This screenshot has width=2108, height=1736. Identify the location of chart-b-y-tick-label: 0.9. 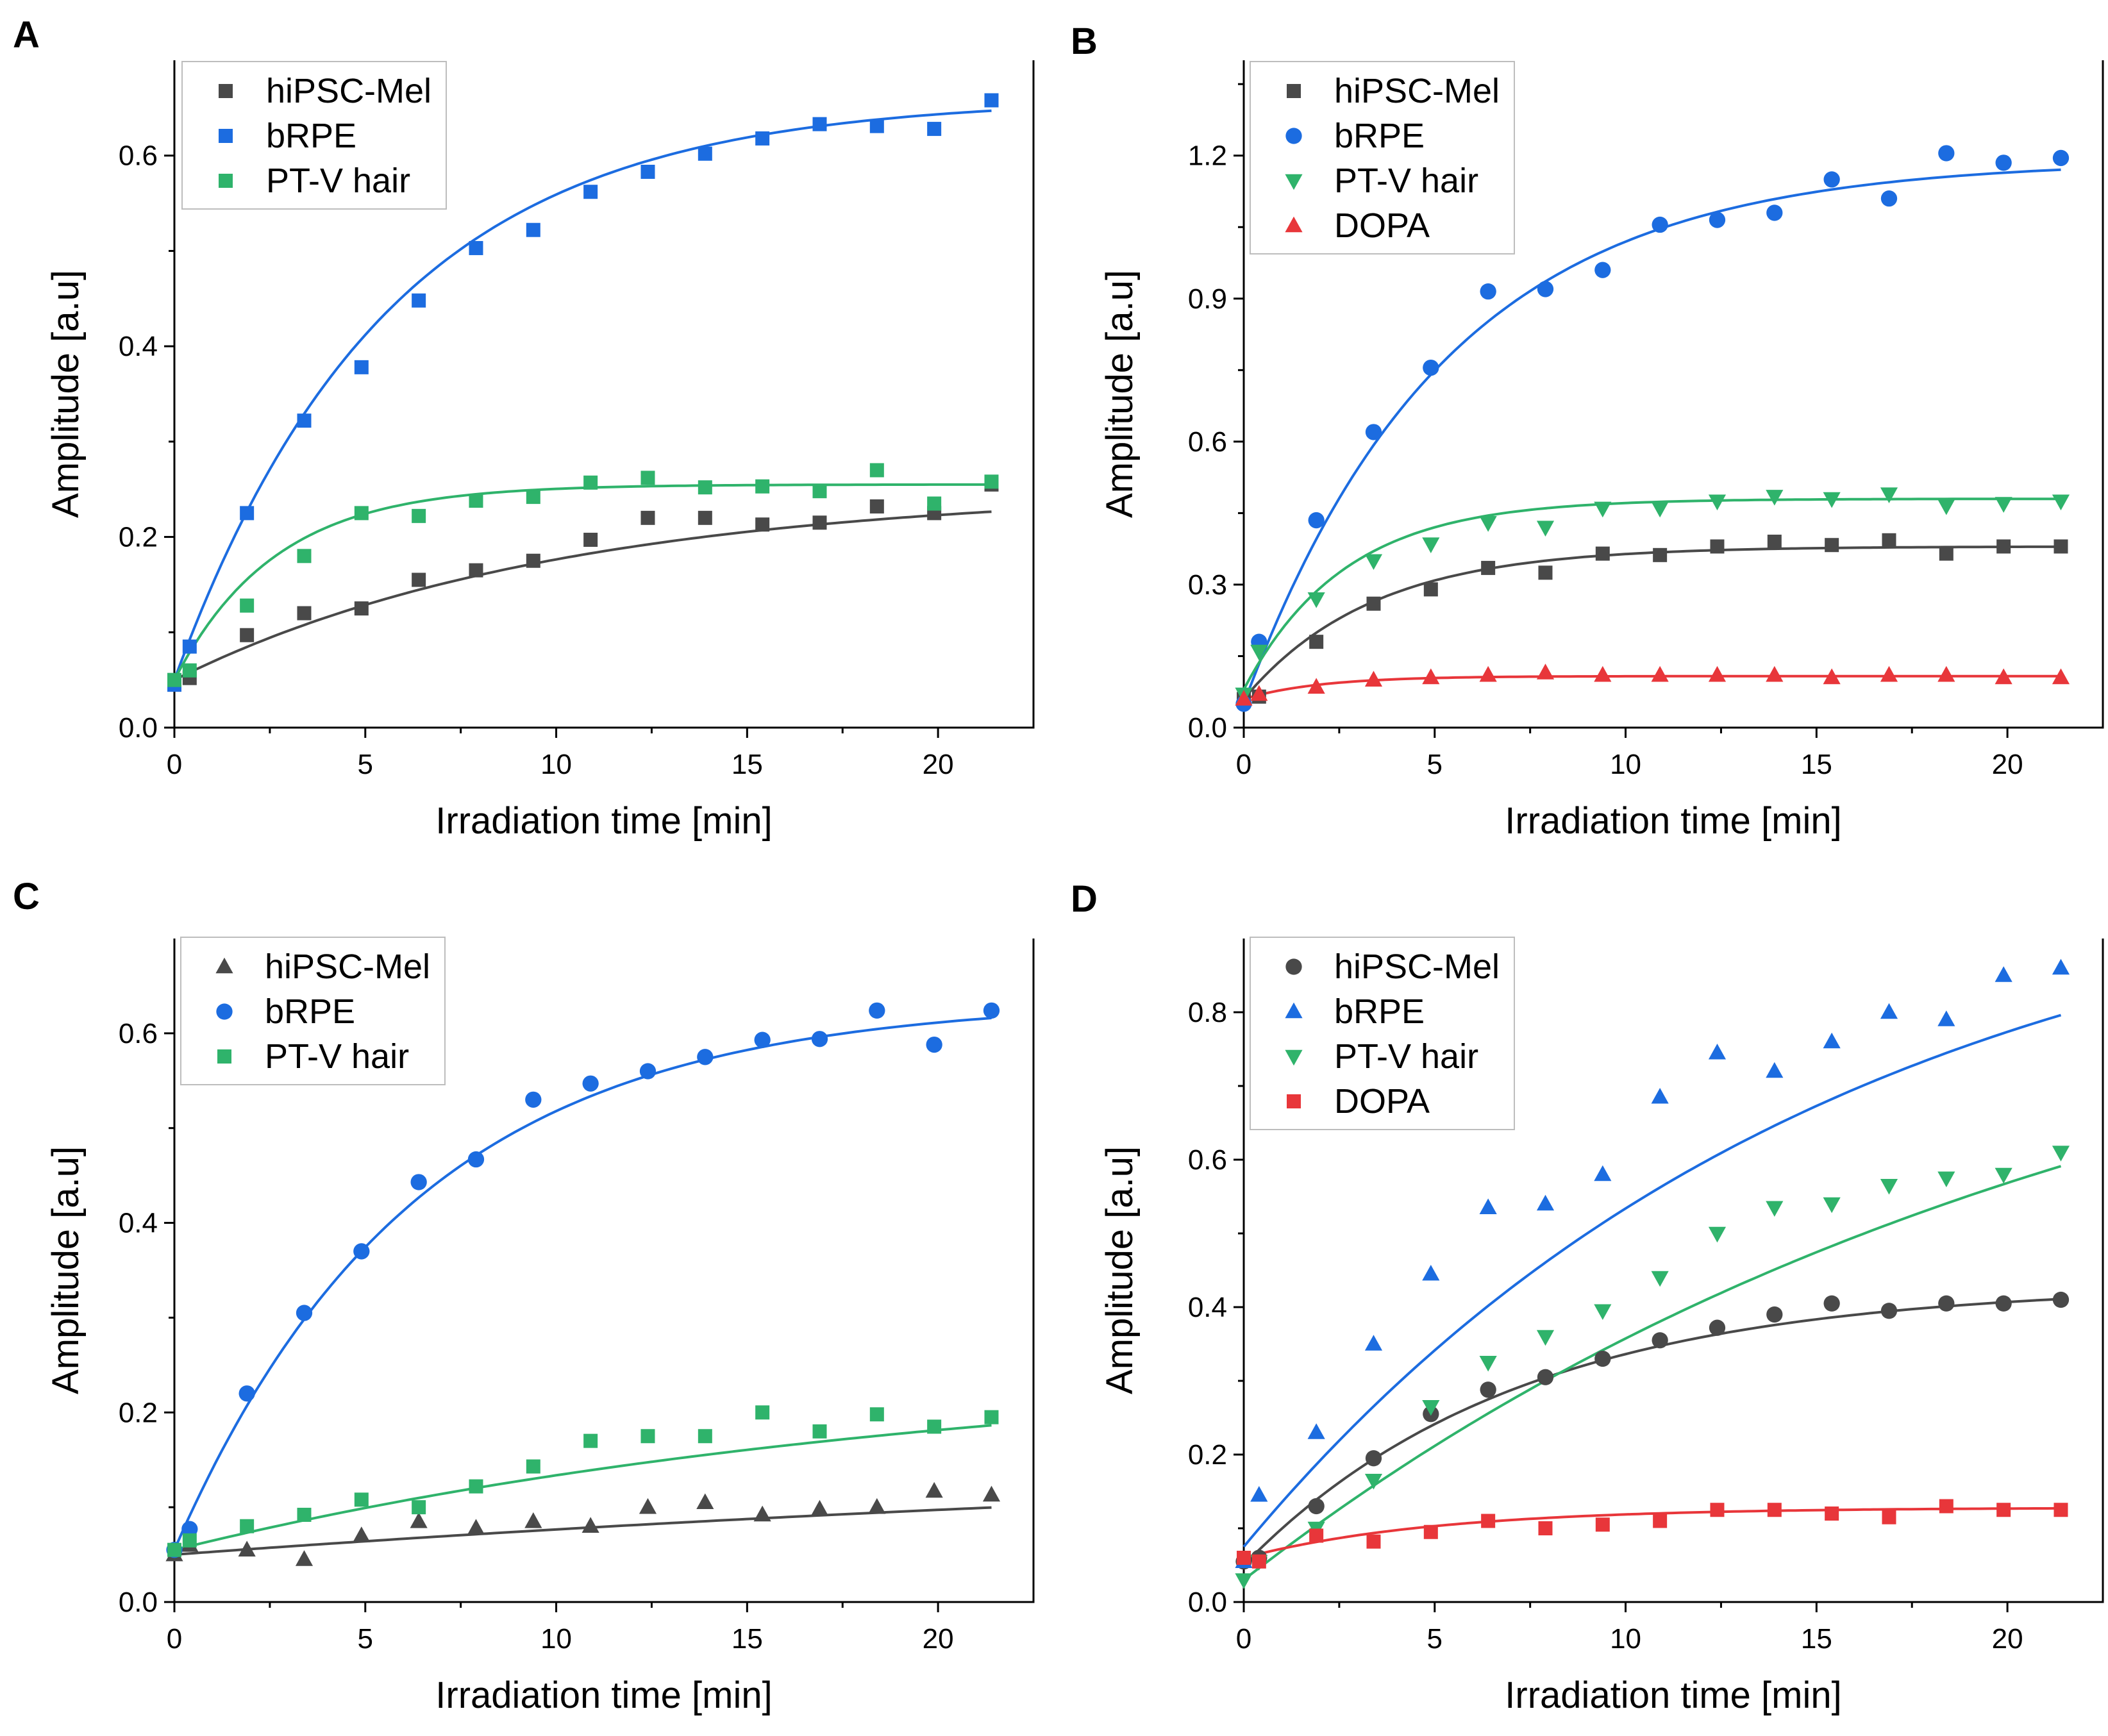
(1208, 299).